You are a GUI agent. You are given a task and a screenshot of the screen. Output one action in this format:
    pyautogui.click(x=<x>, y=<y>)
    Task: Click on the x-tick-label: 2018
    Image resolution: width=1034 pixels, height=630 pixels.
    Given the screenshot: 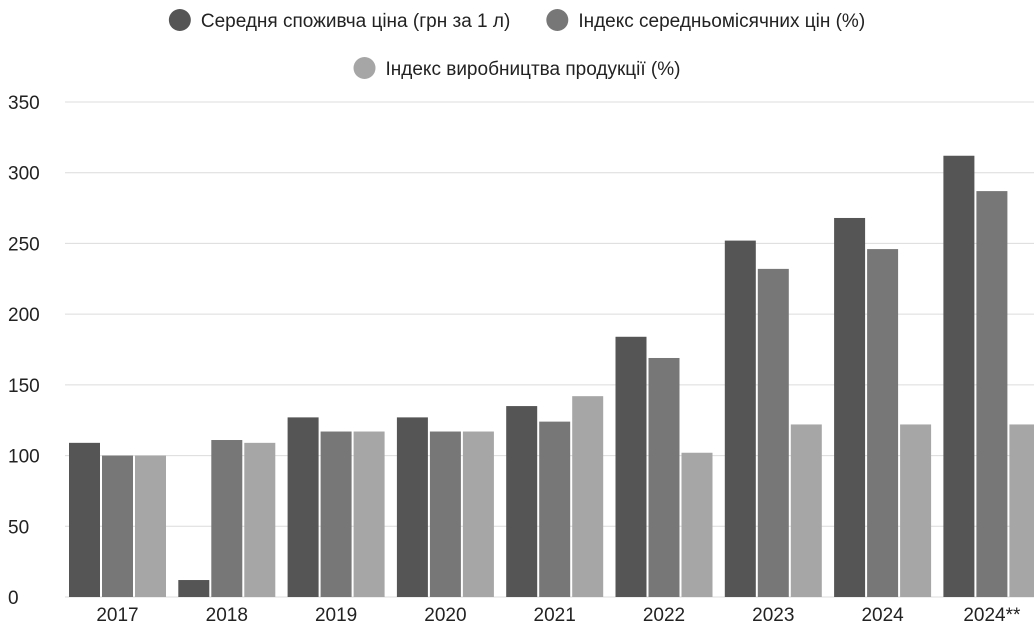 What is the action you would take?
    pyautogui.click(x=227, y=615)
    